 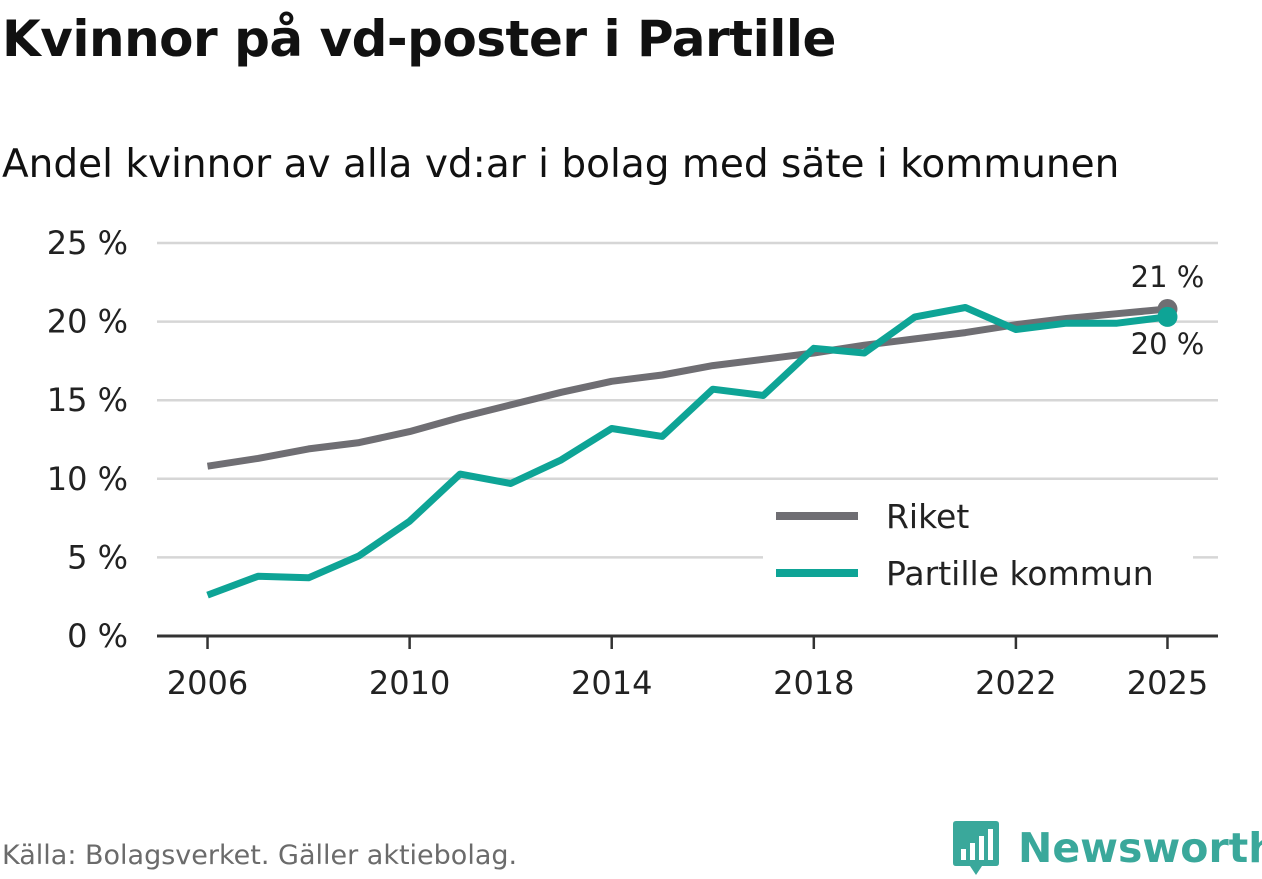 I want to click on y-tick-label: 0 %, so click(x=97, y=636).